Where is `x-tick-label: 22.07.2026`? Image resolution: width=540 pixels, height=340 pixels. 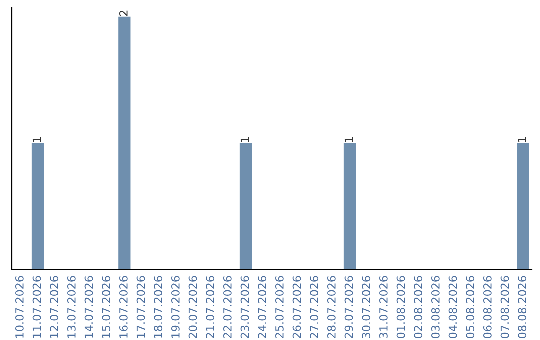 x-tick-label: 22.07.2026 is located at coordinates (227, 307).